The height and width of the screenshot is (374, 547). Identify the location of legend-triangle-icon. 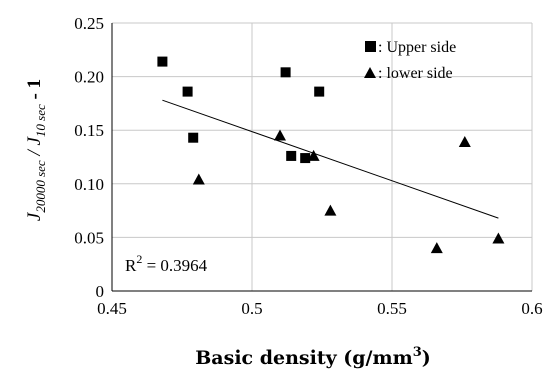
(370, 72).